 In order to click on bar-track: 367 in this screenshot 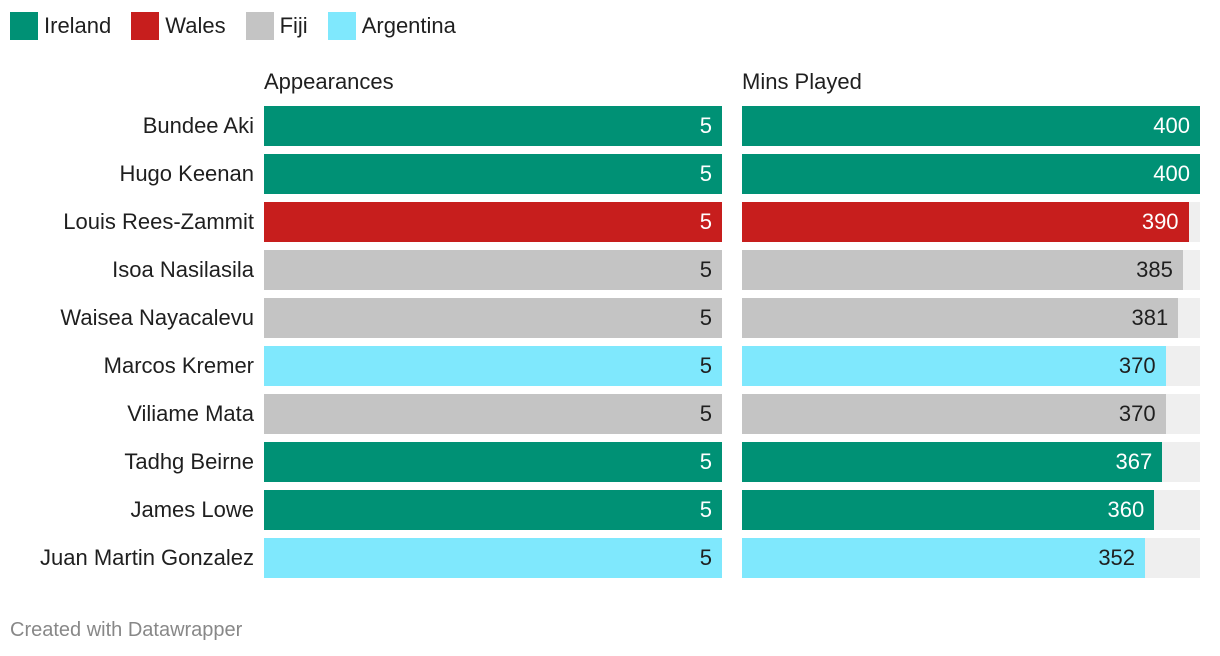, I will do `click(971, 462)`.